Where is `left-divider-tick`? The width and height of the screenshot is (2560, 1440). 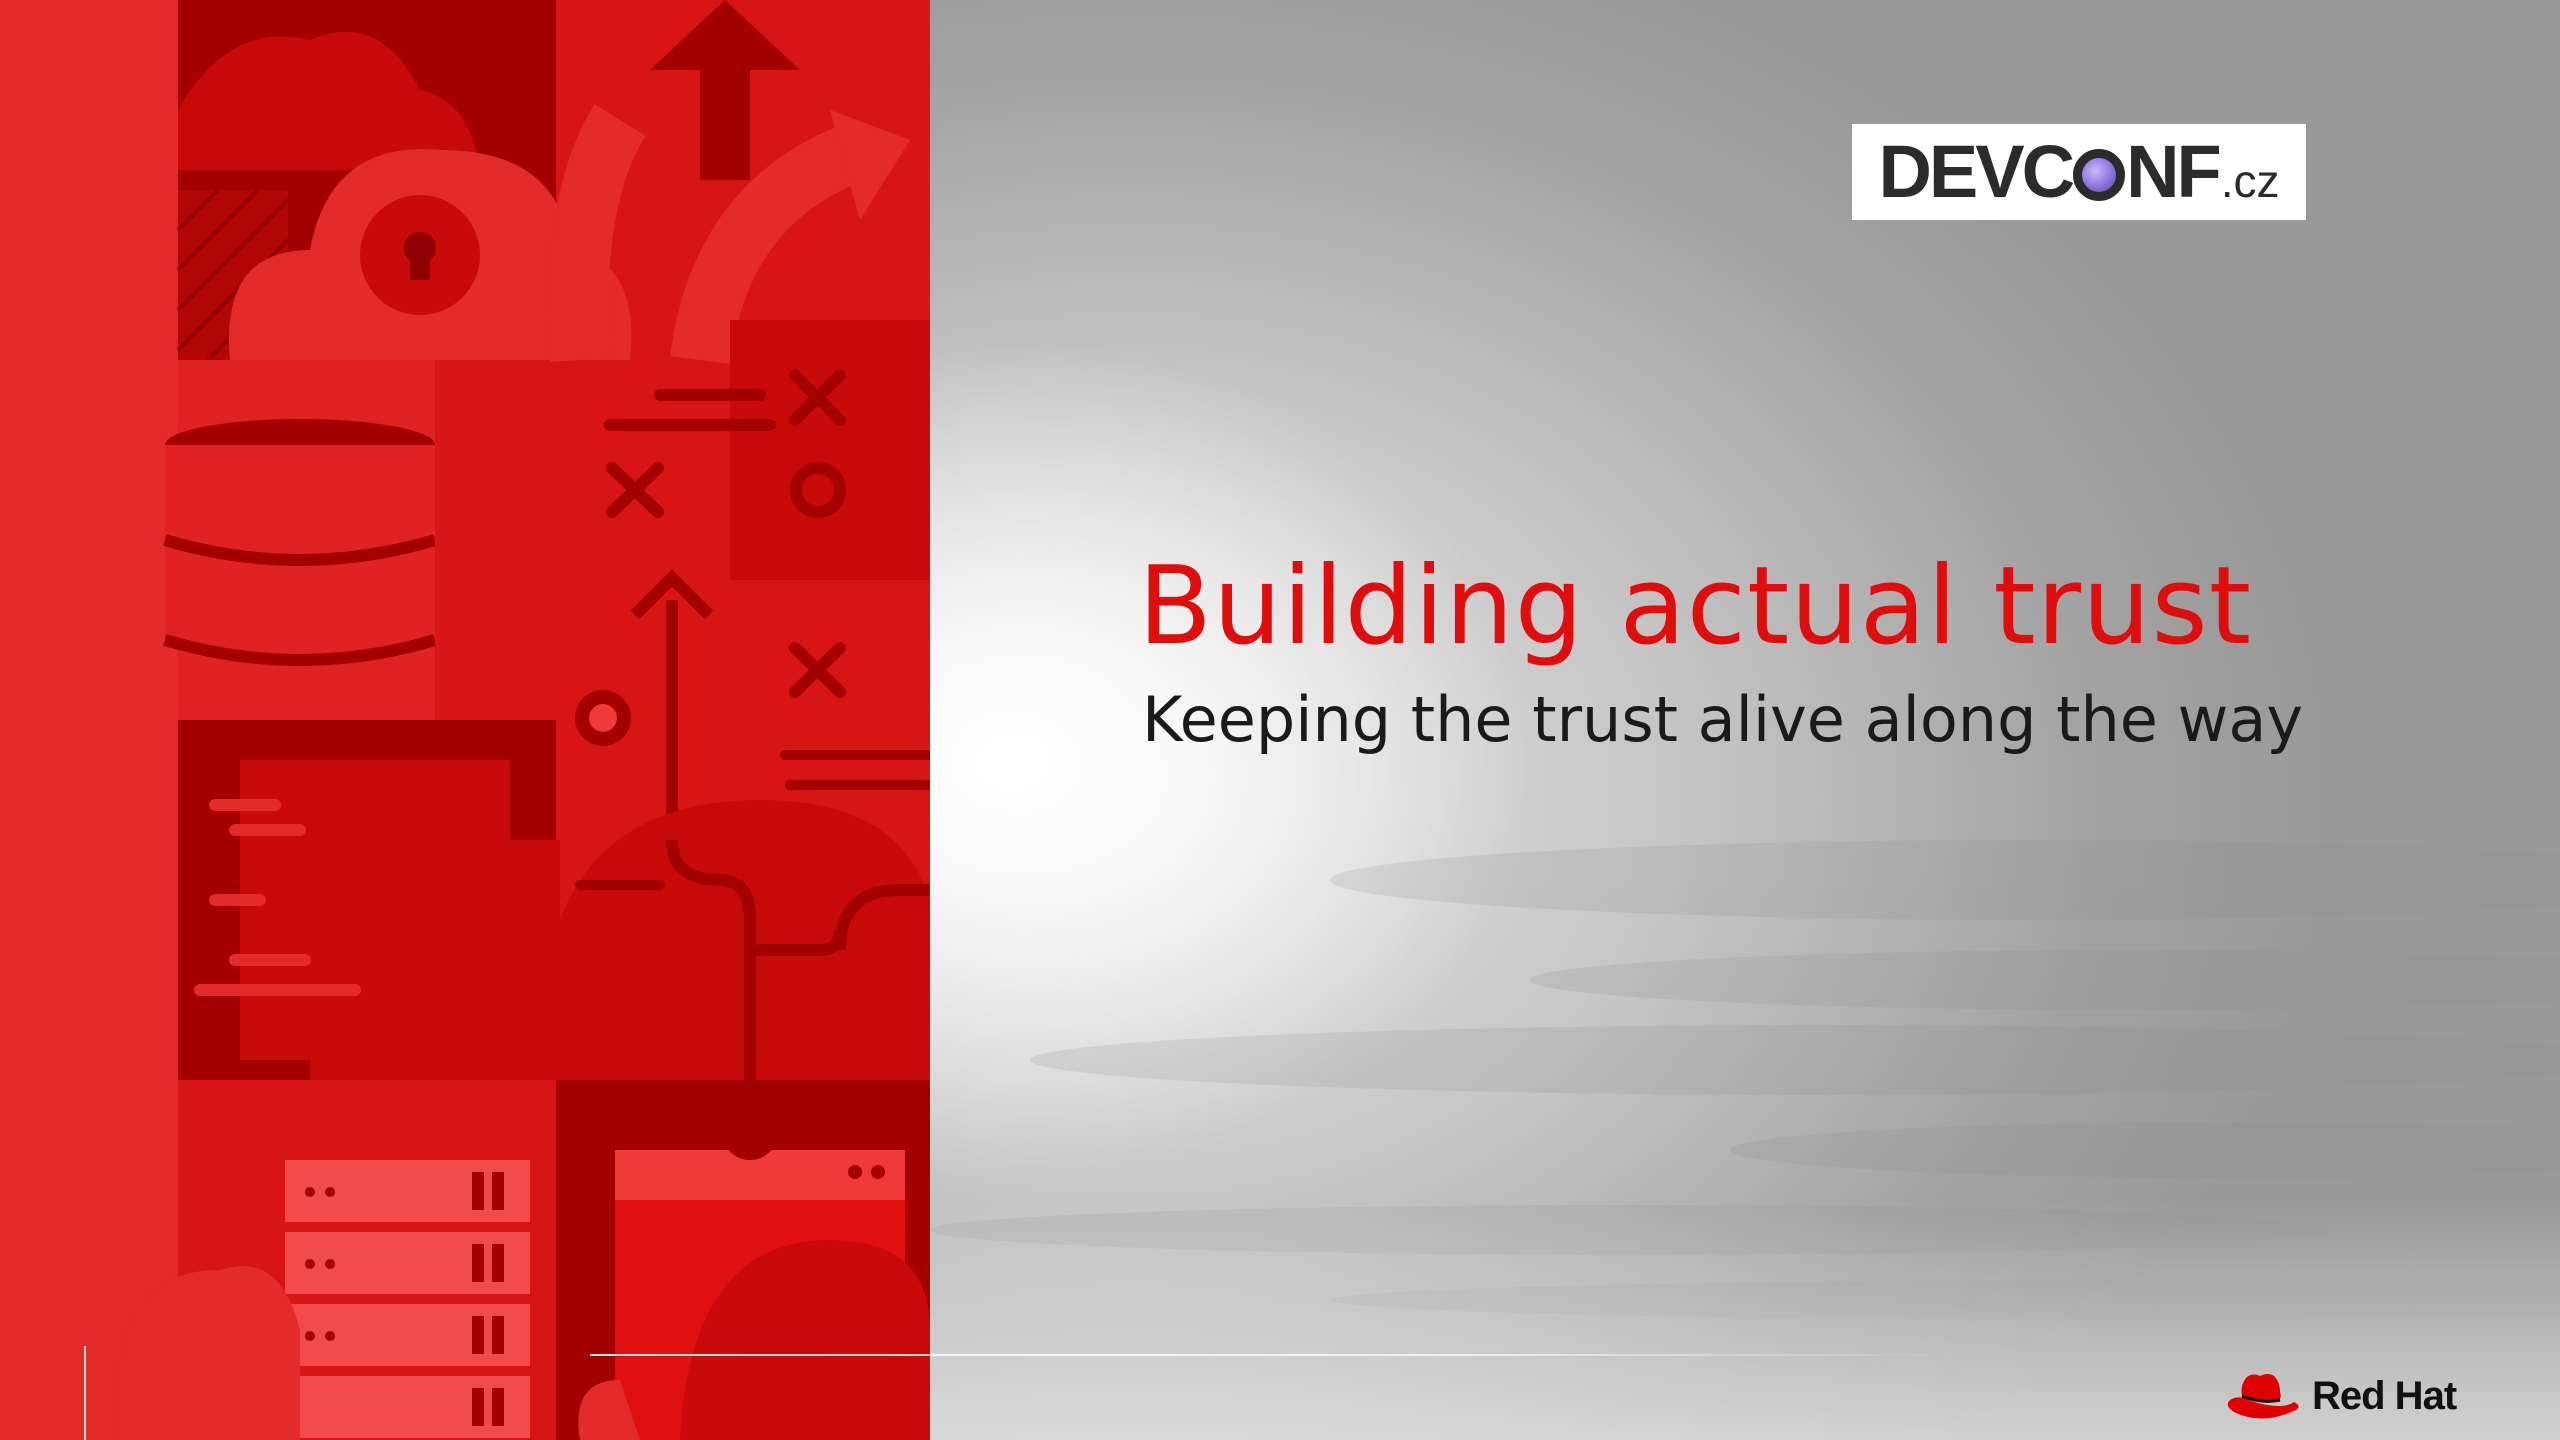
left-divider-tick is located at coordinates (85, 1393).